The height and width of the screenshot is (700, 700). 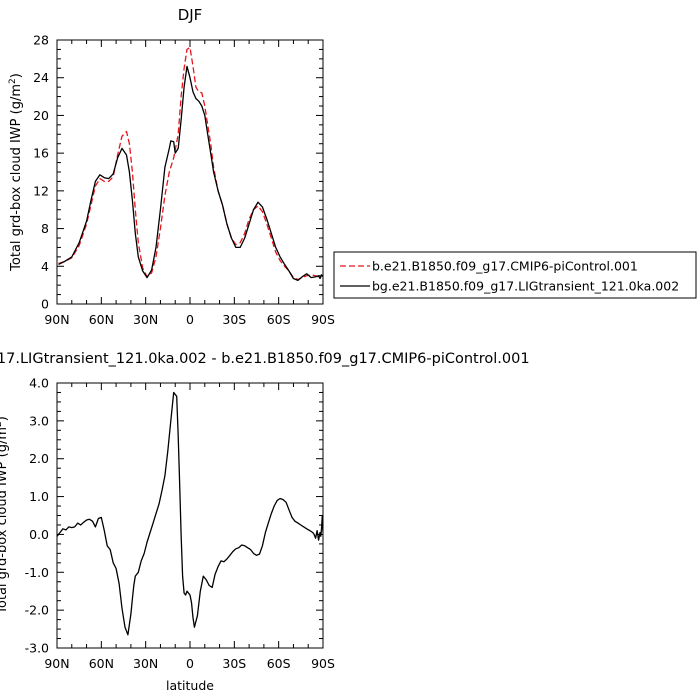 What do you see at coordinates (56, 663) in the screenshot?
I see `bottom-x-tick-label: 90N` at bounding box center [56, 663].